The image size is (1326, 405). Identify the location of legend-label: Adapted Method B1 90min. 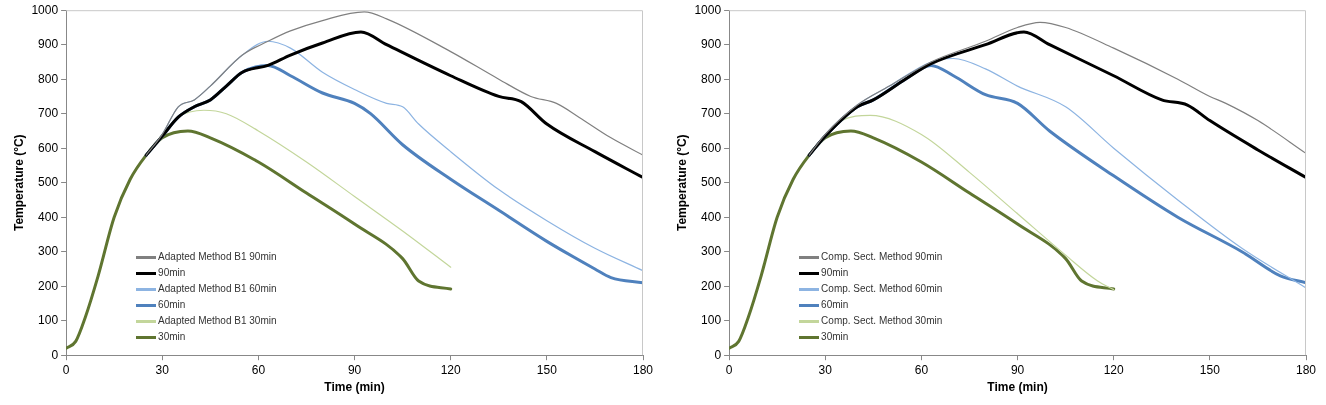
(217, 257).